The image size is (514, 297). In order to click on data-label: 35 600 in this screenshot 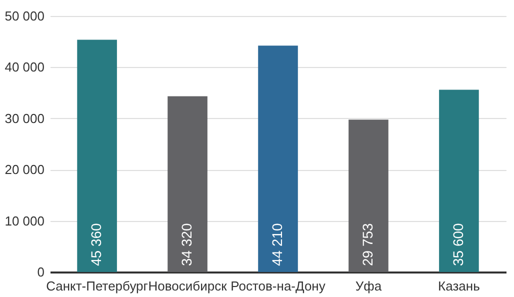, I will do `click(458, 244)`.